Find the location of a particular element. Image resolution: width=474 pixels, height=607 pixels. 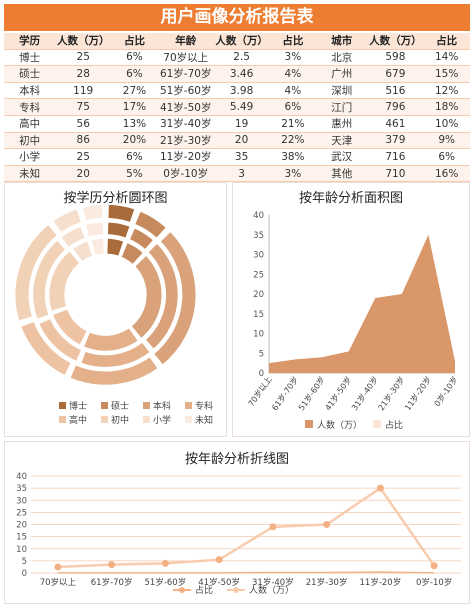

x-tick-label-0: 70岁以上 is located at coordinates (260, 391).